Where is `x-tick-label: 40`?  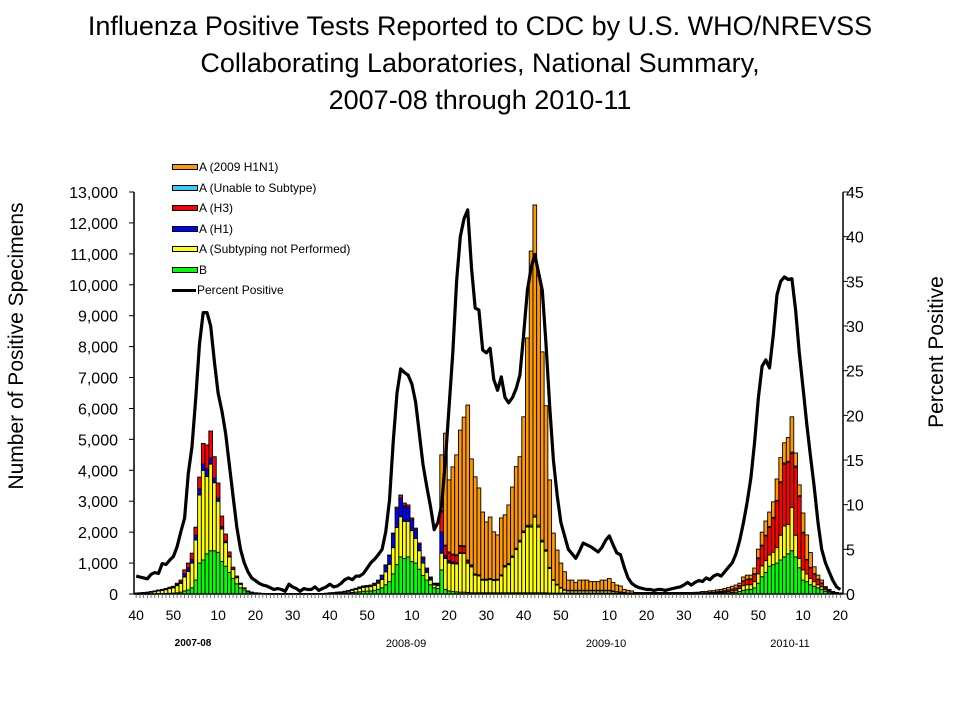 x-tick-label: 40 is located at coordinates (721, 615).